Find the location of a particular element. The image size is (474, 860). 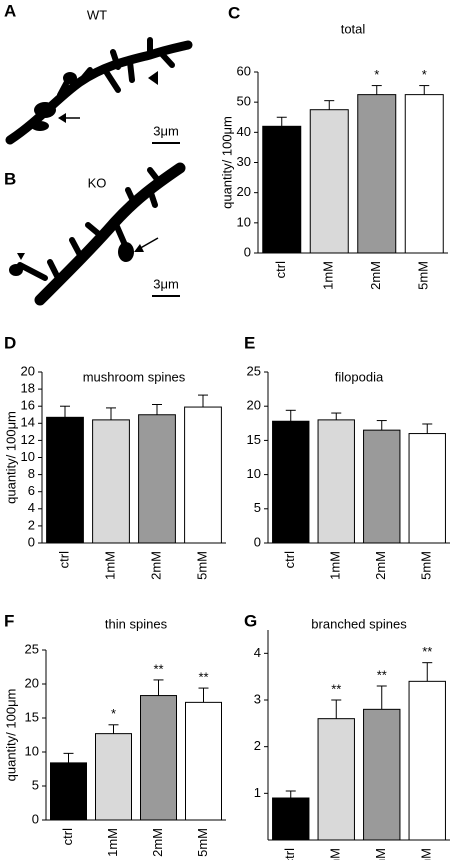

y-tick-label: 12 is located at coordinates (28, 439).